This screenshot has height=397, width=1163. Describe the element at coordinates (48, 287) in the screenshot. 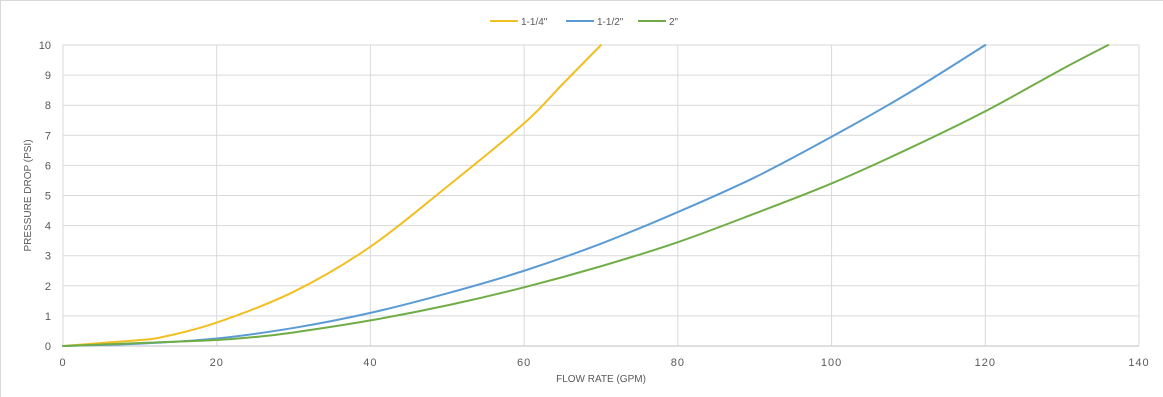

I see `y-tick-label: 2` at that location.